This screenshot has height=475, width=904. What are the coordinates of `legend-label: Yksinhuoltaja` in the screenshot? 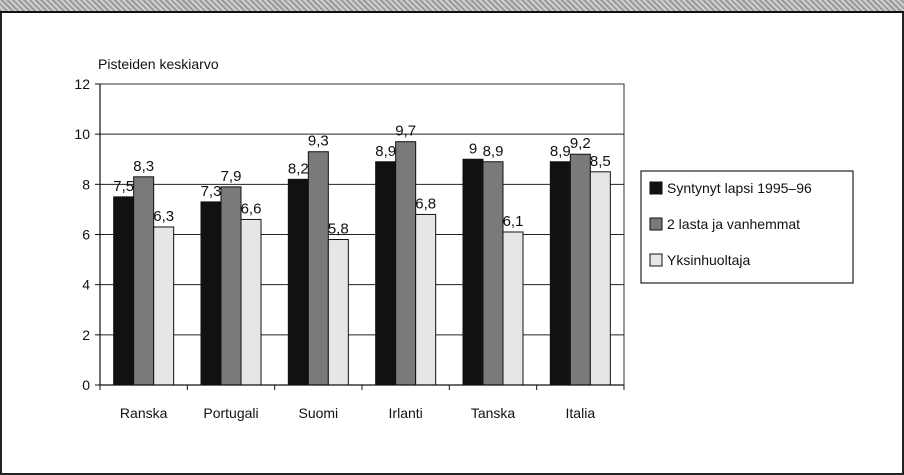 It's located at (708, 260).